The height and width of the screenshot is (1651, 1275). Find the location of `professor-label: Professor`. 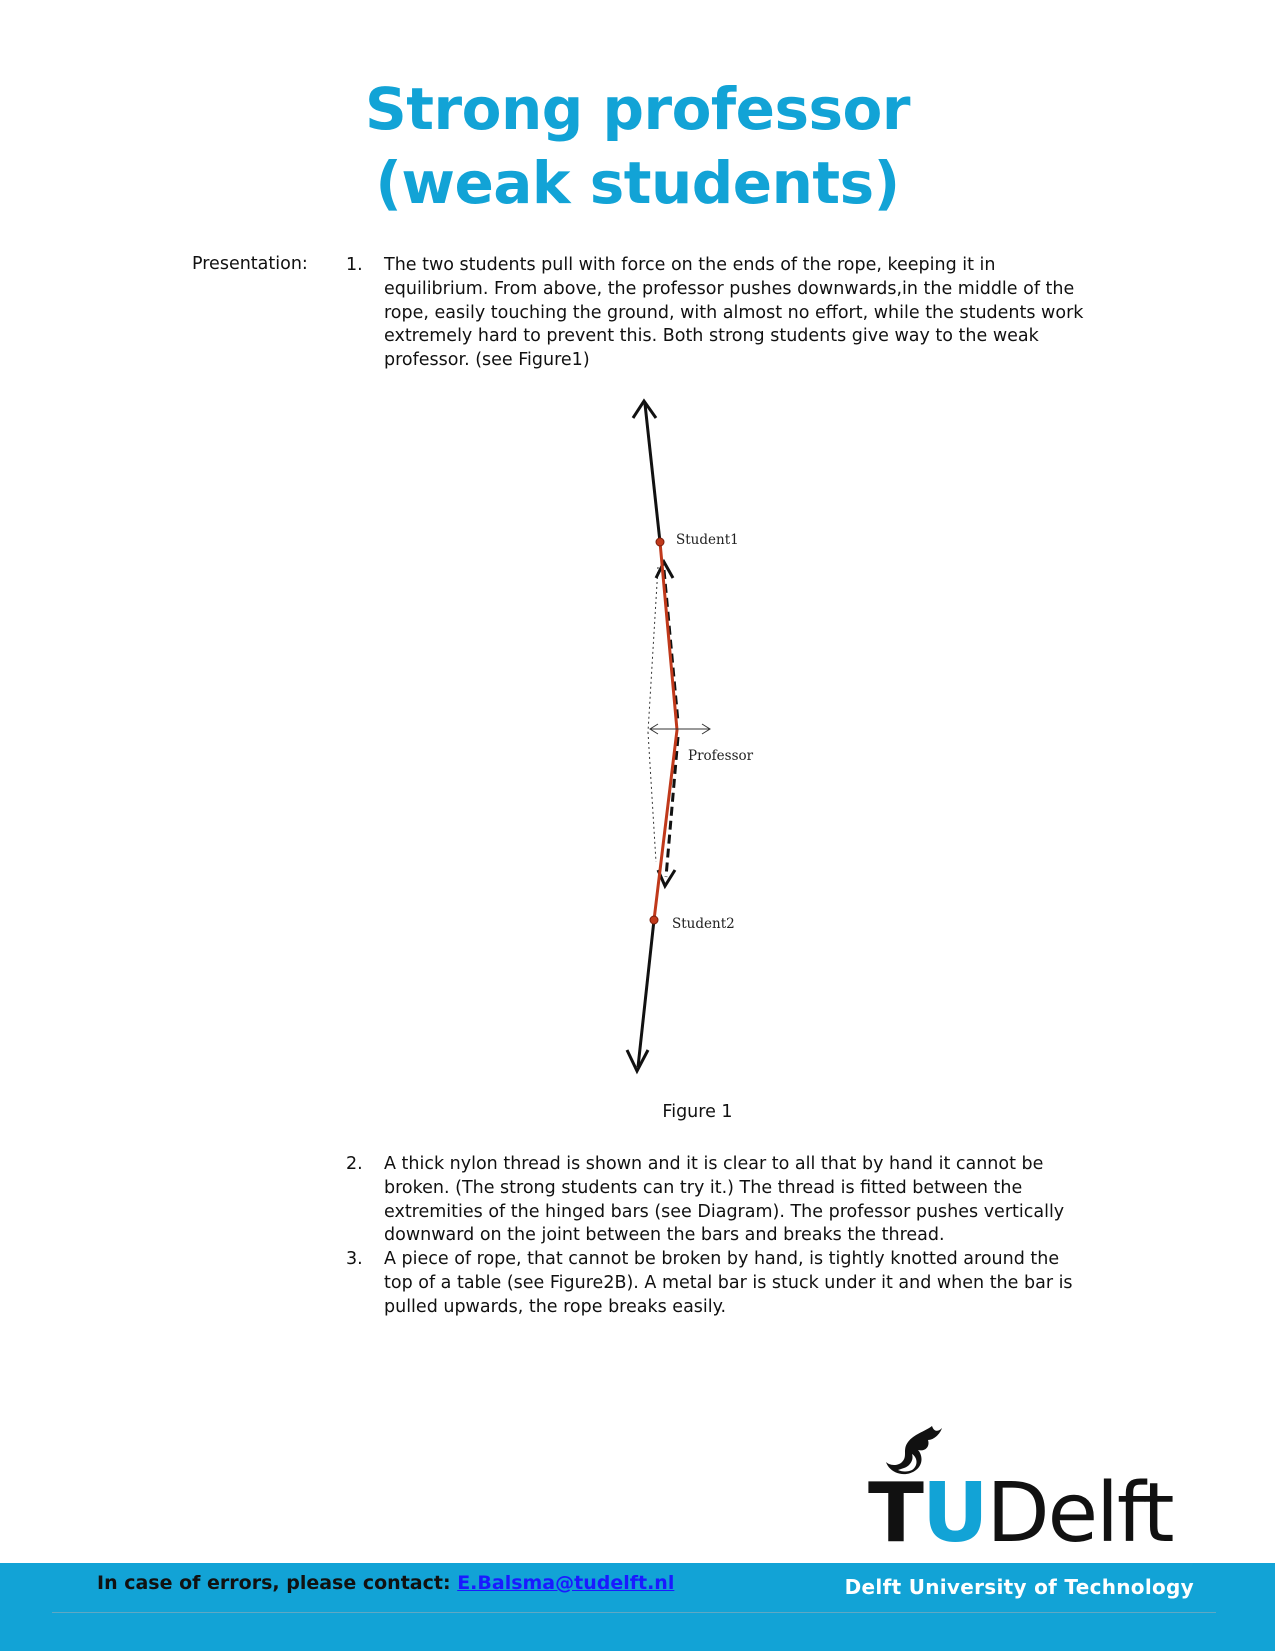

professor-label: Professor is located at coordinates (721, 756).